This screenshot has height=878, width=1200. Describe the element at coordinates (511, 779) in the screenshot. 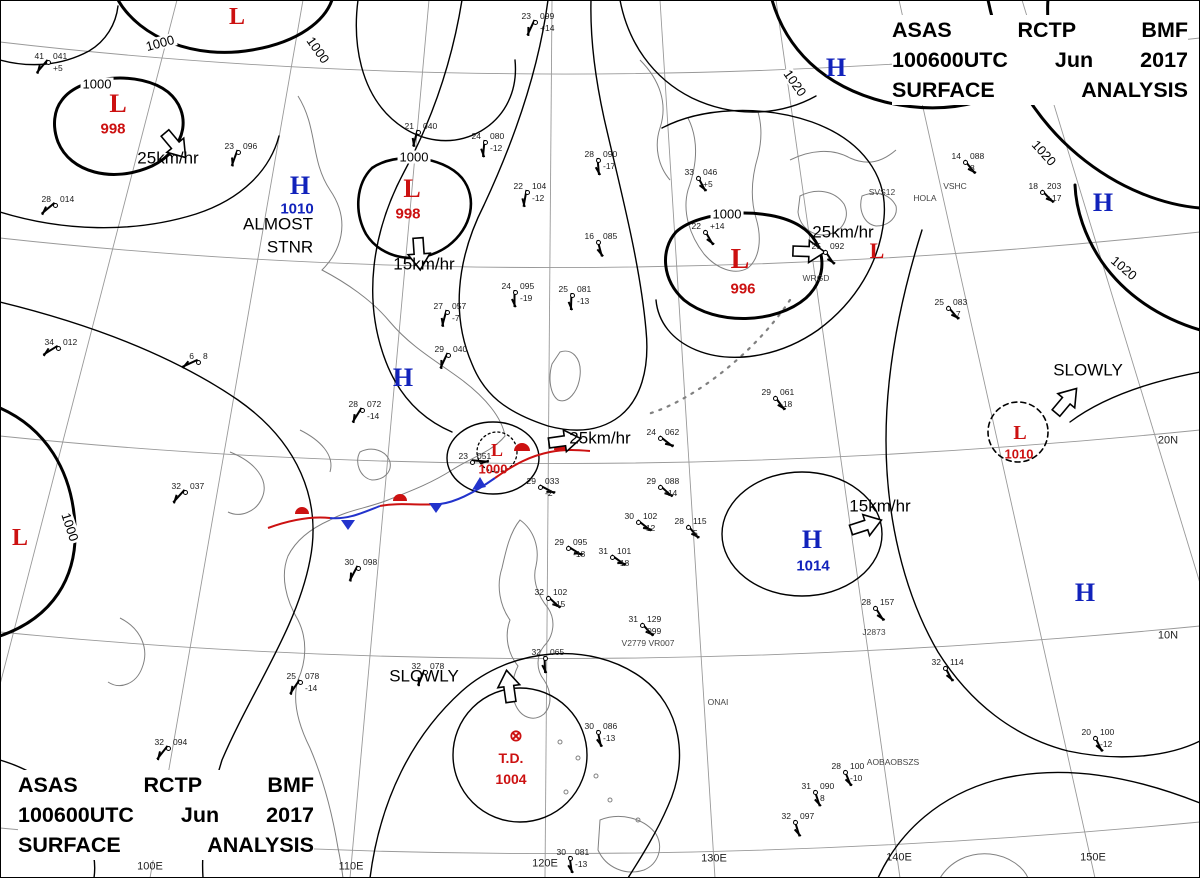

I see `td-pressure: 1004` at that location.